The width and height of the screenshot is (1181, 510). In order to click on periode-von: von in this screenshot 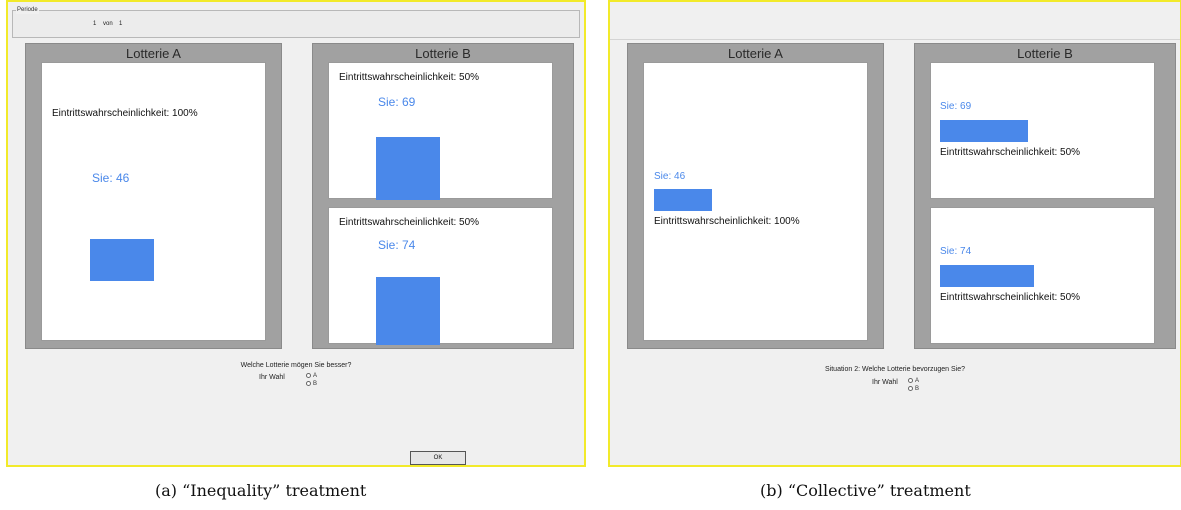, I will do `click(108, 24)`.